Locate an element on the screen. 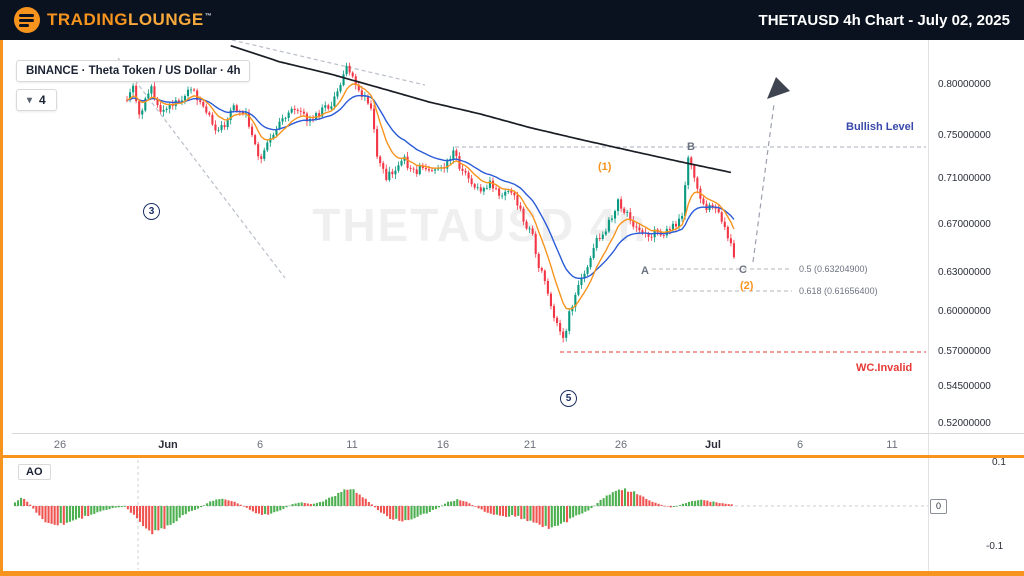 Image resolution: width=1024 pixels, height=576 pixels. price-axis-label: 0.54500000 is located at coordinates (964, 386).